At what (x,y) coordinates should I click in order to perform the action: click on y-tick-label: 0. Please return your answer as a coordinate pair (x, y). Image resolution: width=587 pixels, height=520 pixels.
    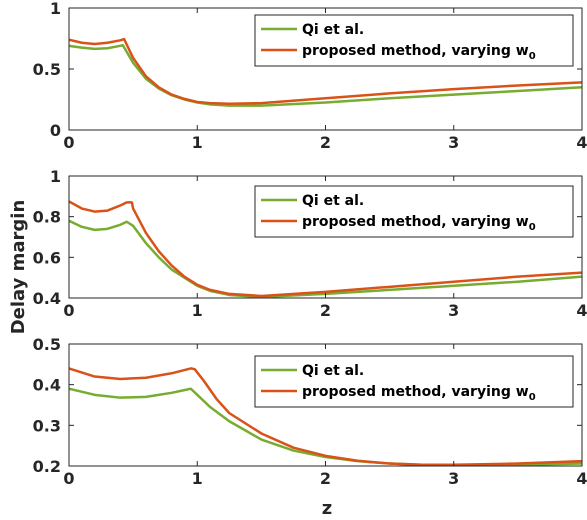
    Looking at the image, I should click on (55, 130).